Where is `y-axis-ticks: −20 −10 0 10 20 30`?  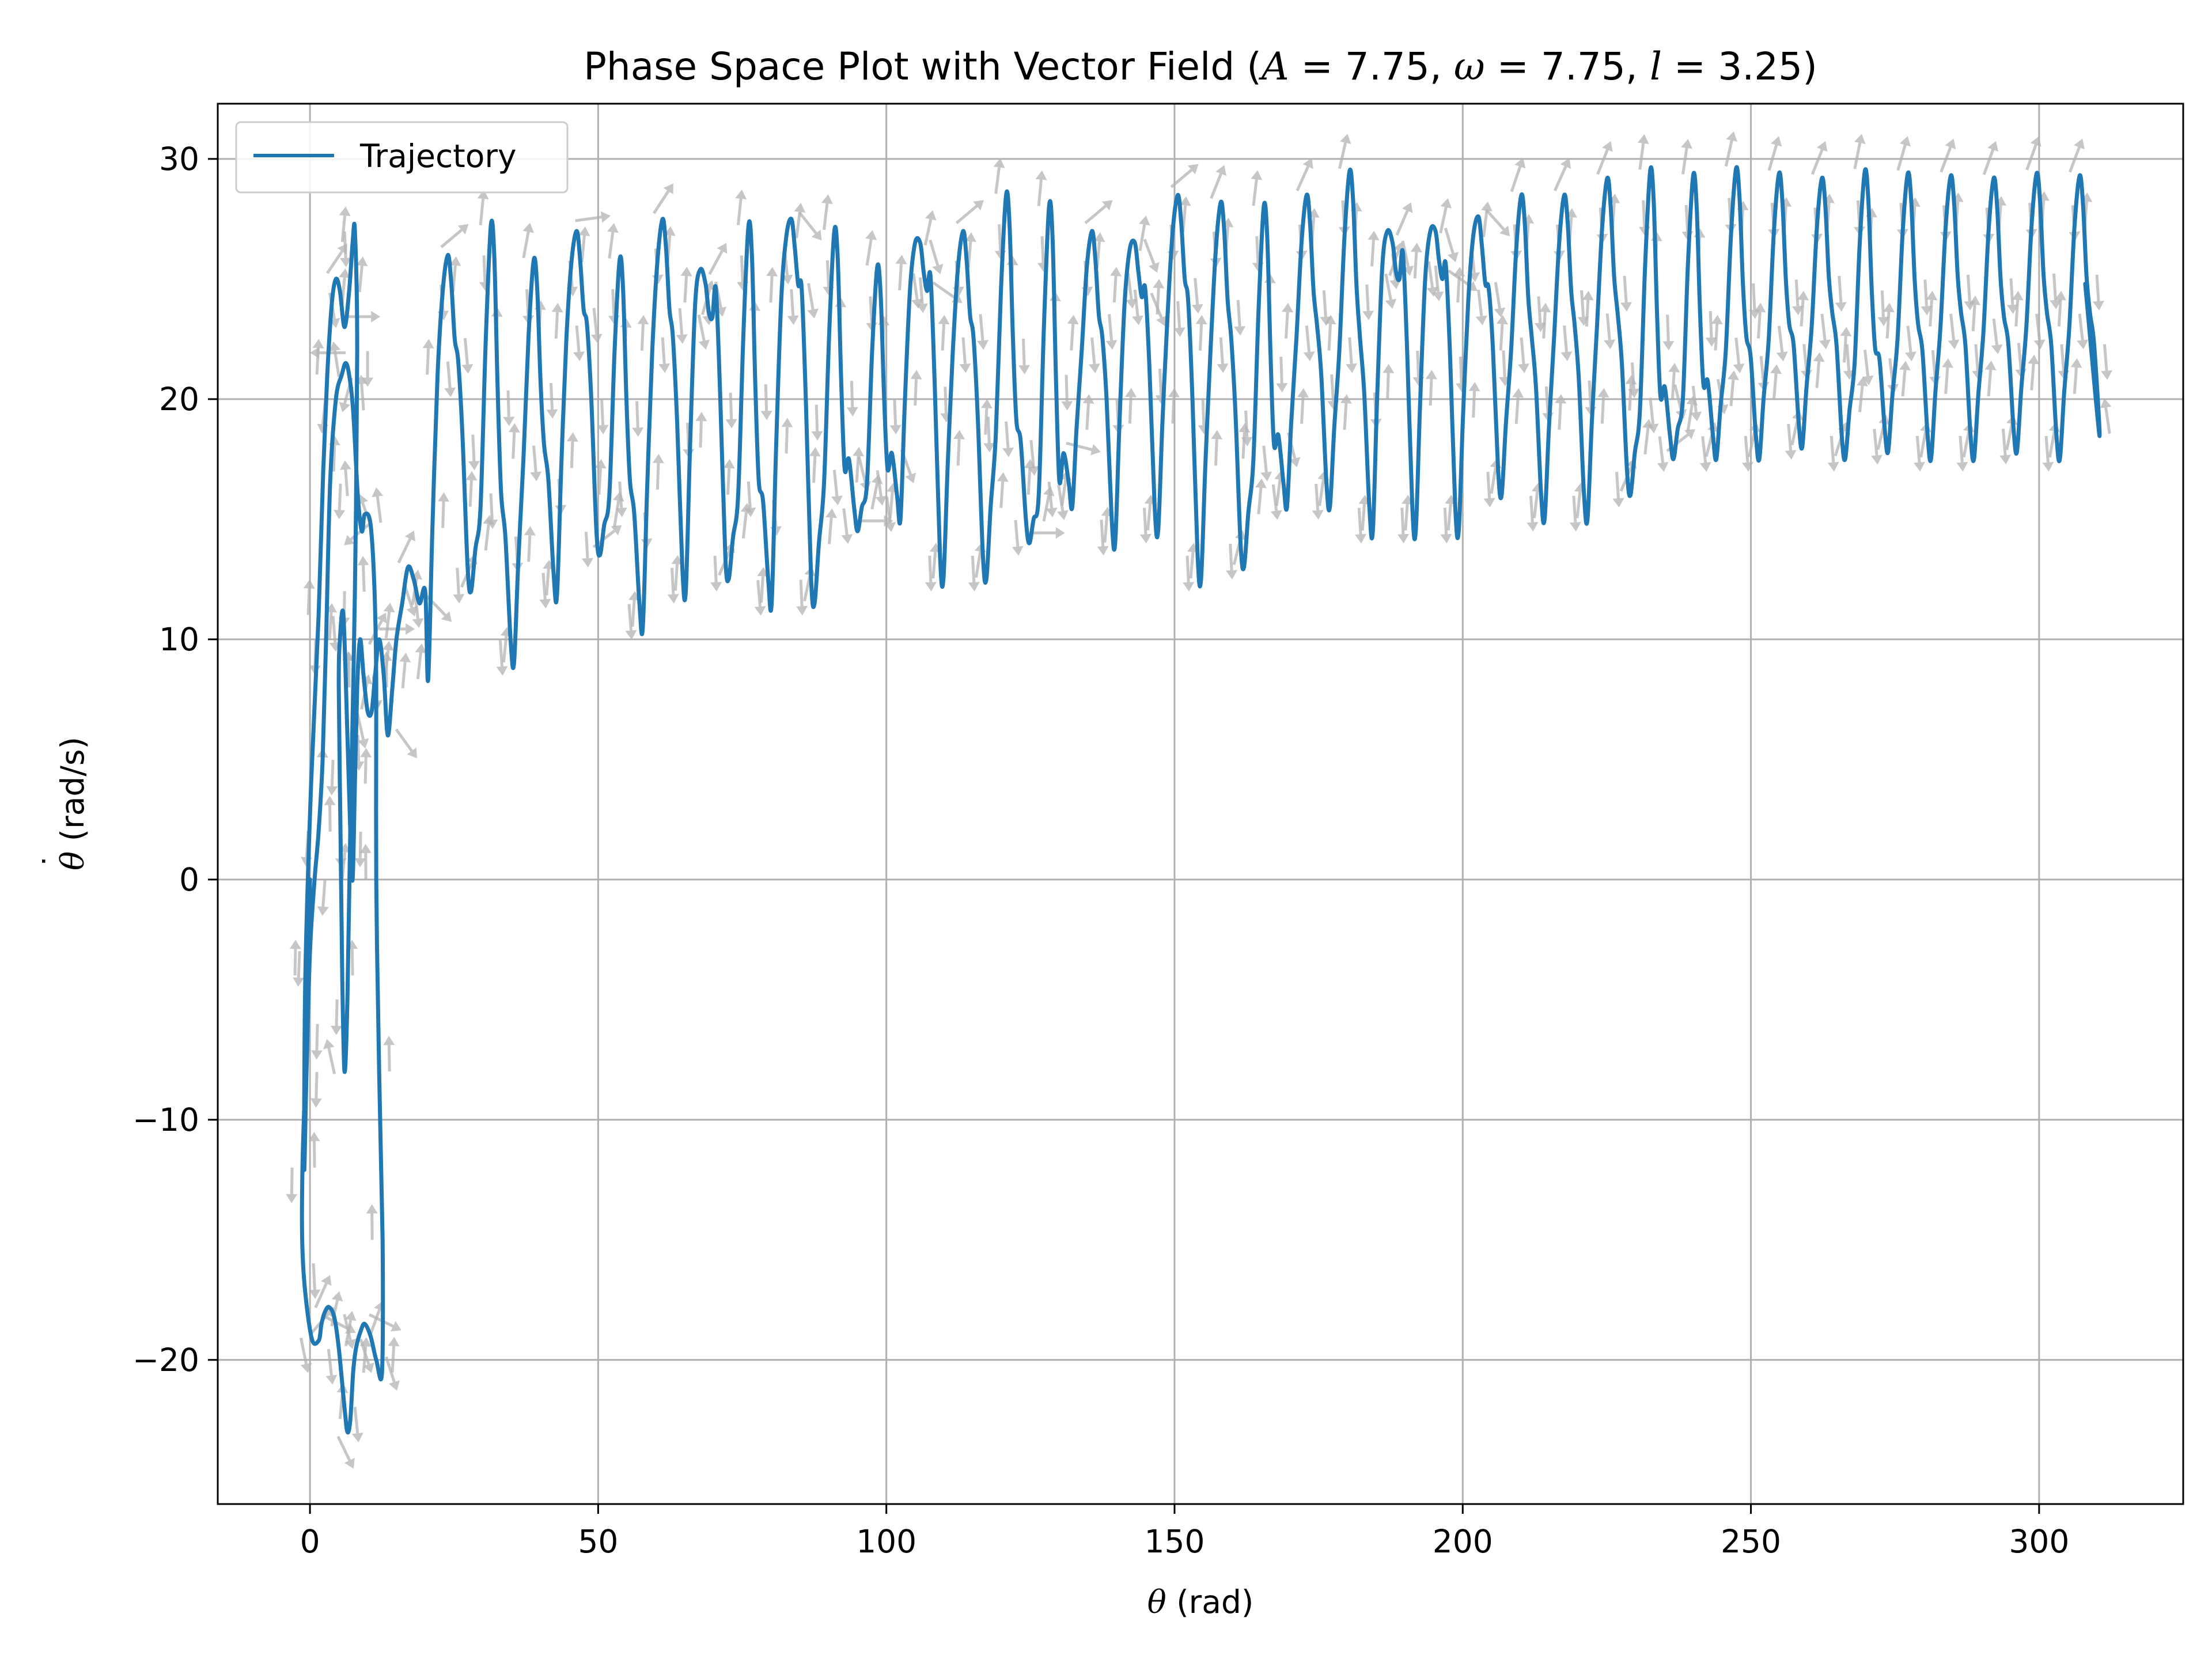
y-axis-ticks: −20 −10 0 10 20 30 is located at coordinates (175, 759).